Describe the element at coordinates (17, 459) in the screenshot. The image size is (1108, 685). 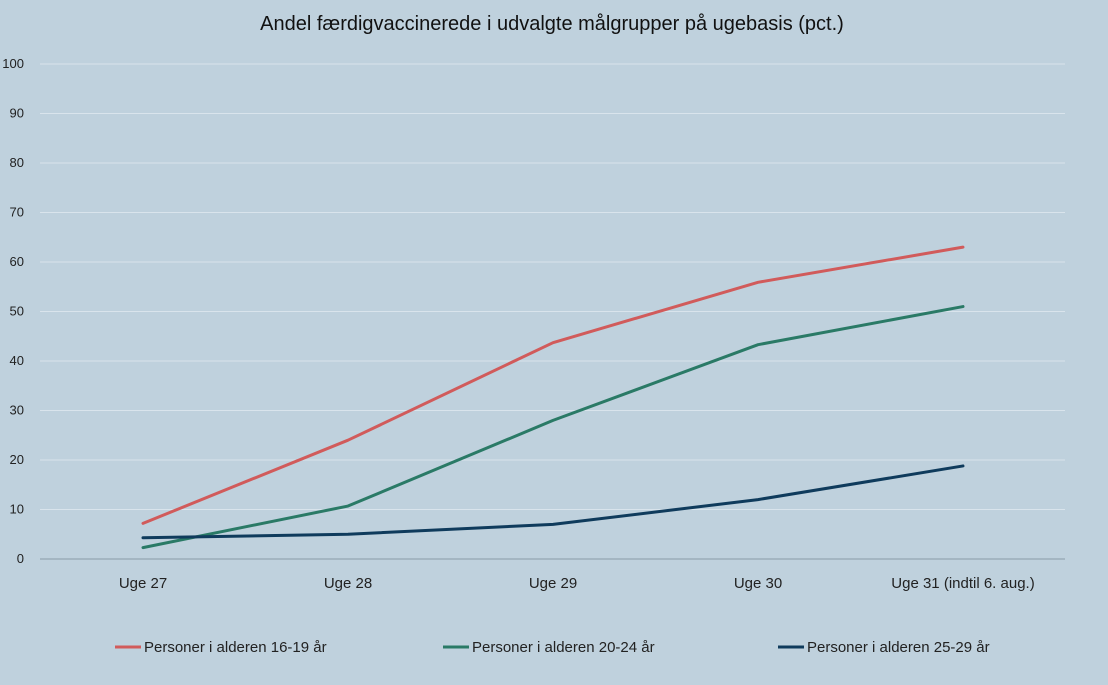
I see `y-tick-label: 20` at that location.